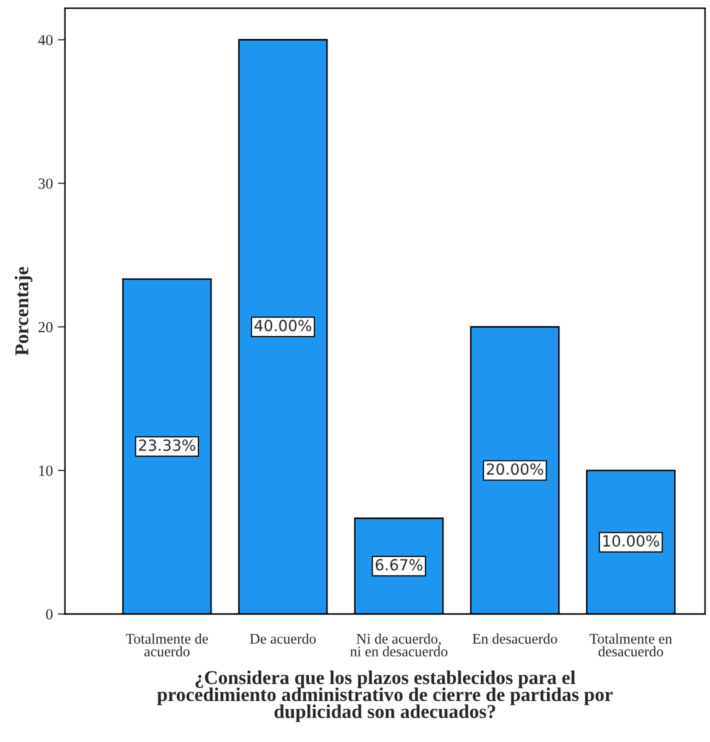  Describe the element at coordinates (283, 326) in the screenshot. I see `data-label: 40.00%` at that location.